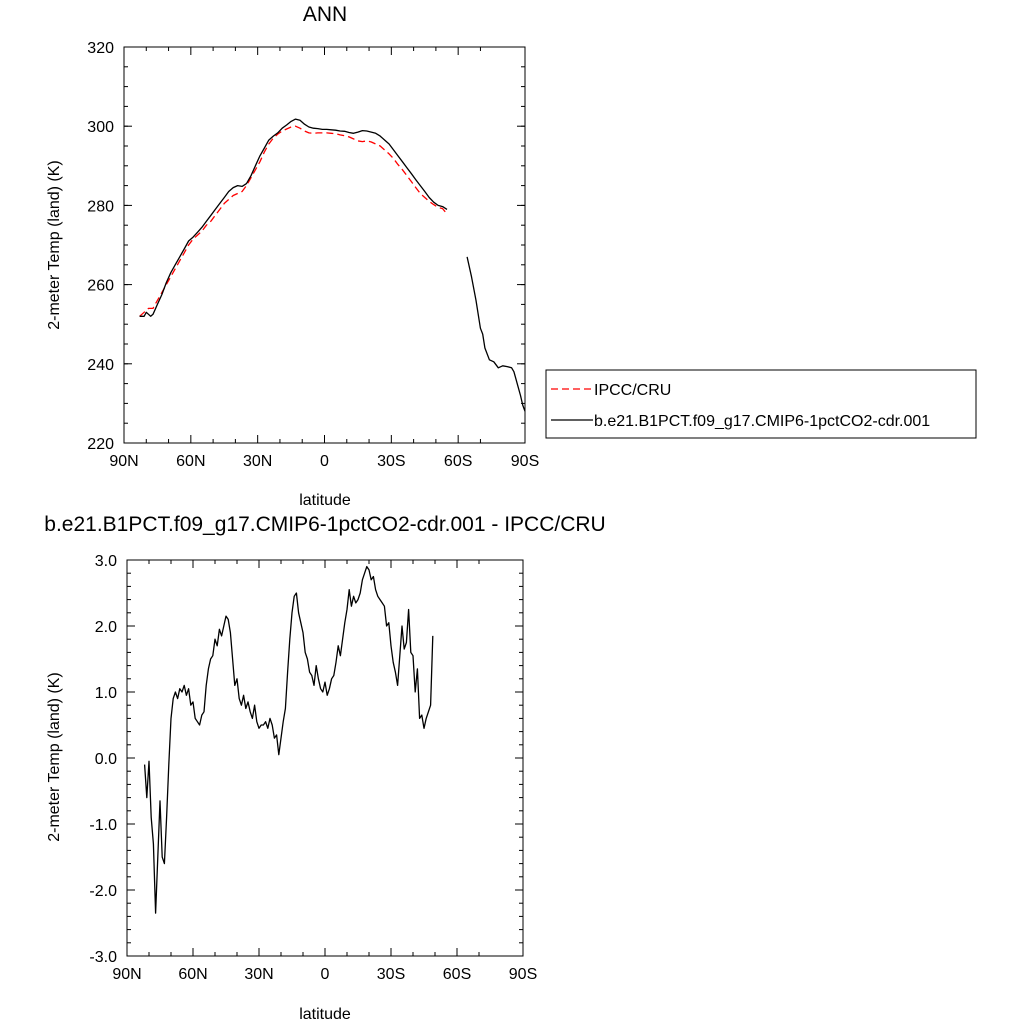  I want to click on top-series-lines, so click(332, 265).